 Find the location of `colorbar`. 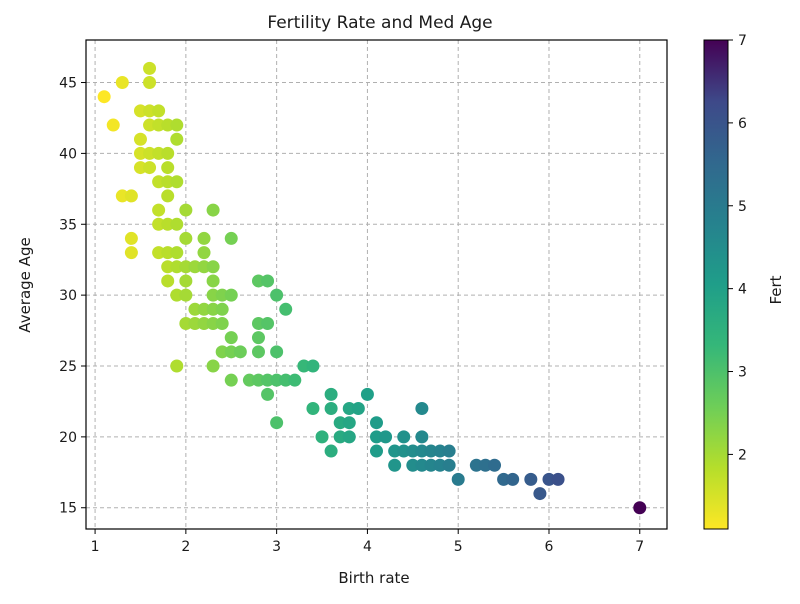

colorbar is located at coordinates (716, 284).